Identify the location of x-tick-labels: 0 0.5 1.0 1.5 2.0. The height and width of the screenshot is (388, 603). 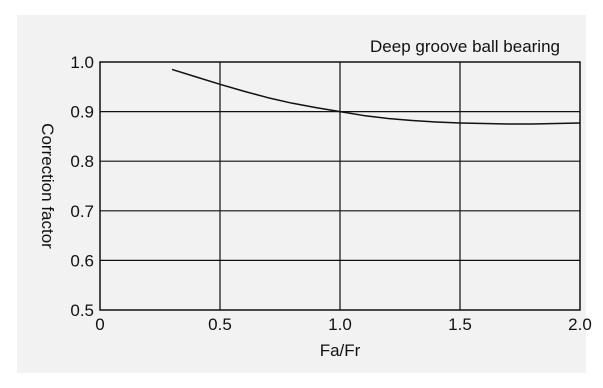
(343, 324).